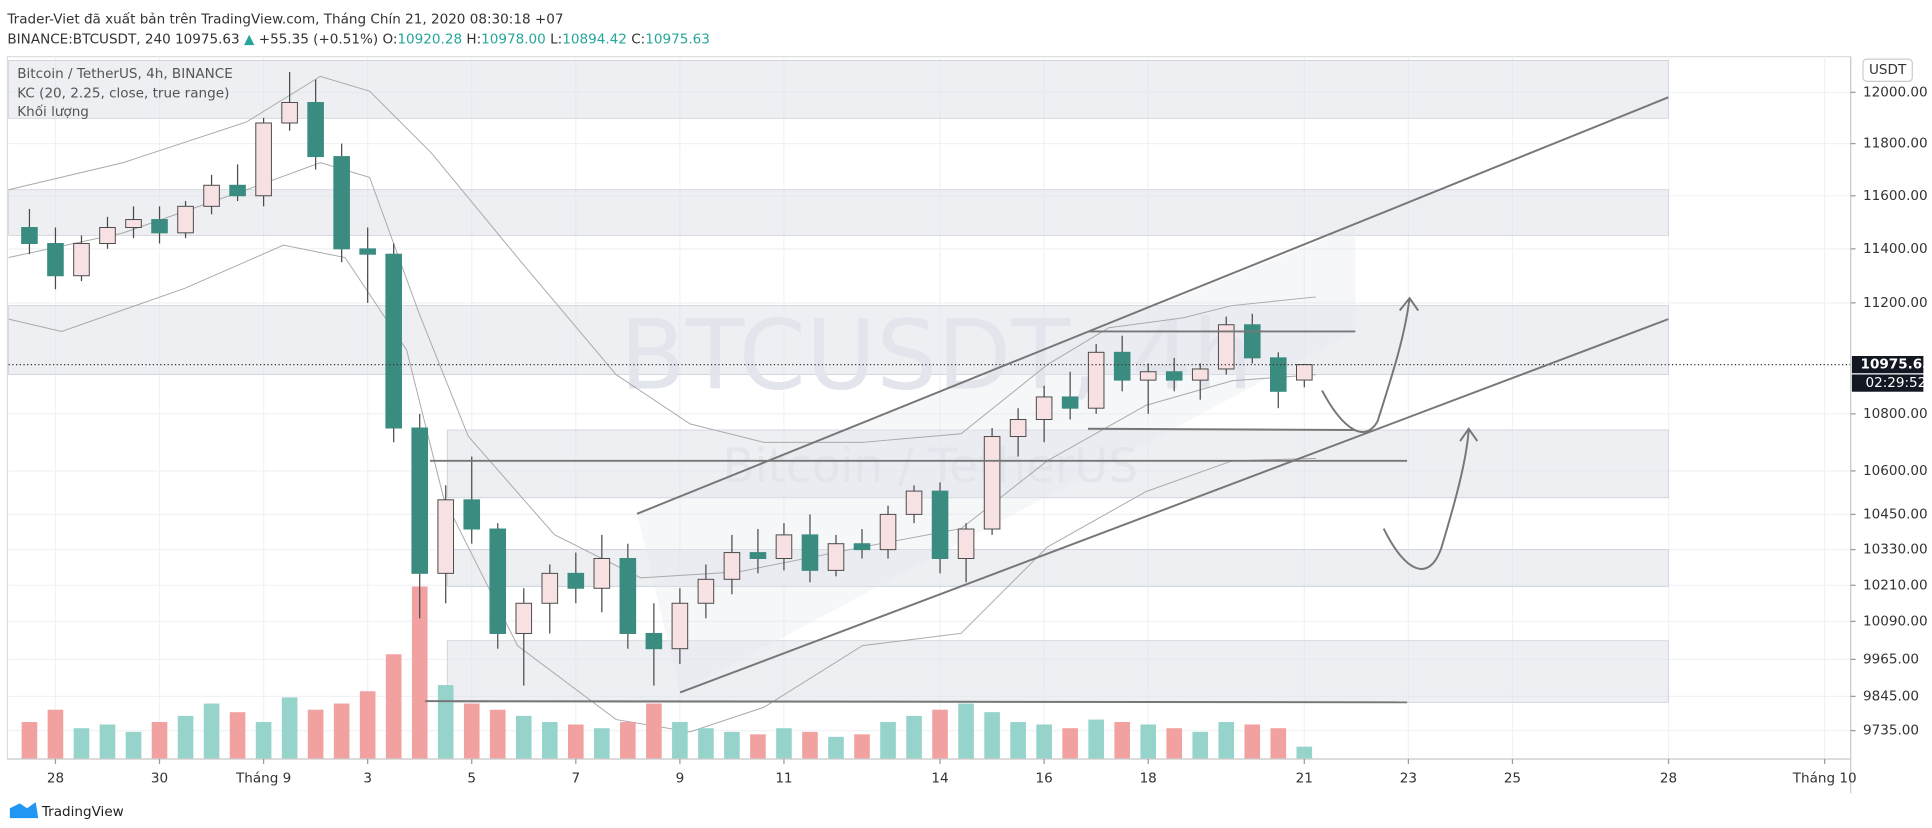 The width and height of the screenshot is (1932, 828). I want to click on watermark-name: Bitcoin / TetherUS, so click(930, 467).